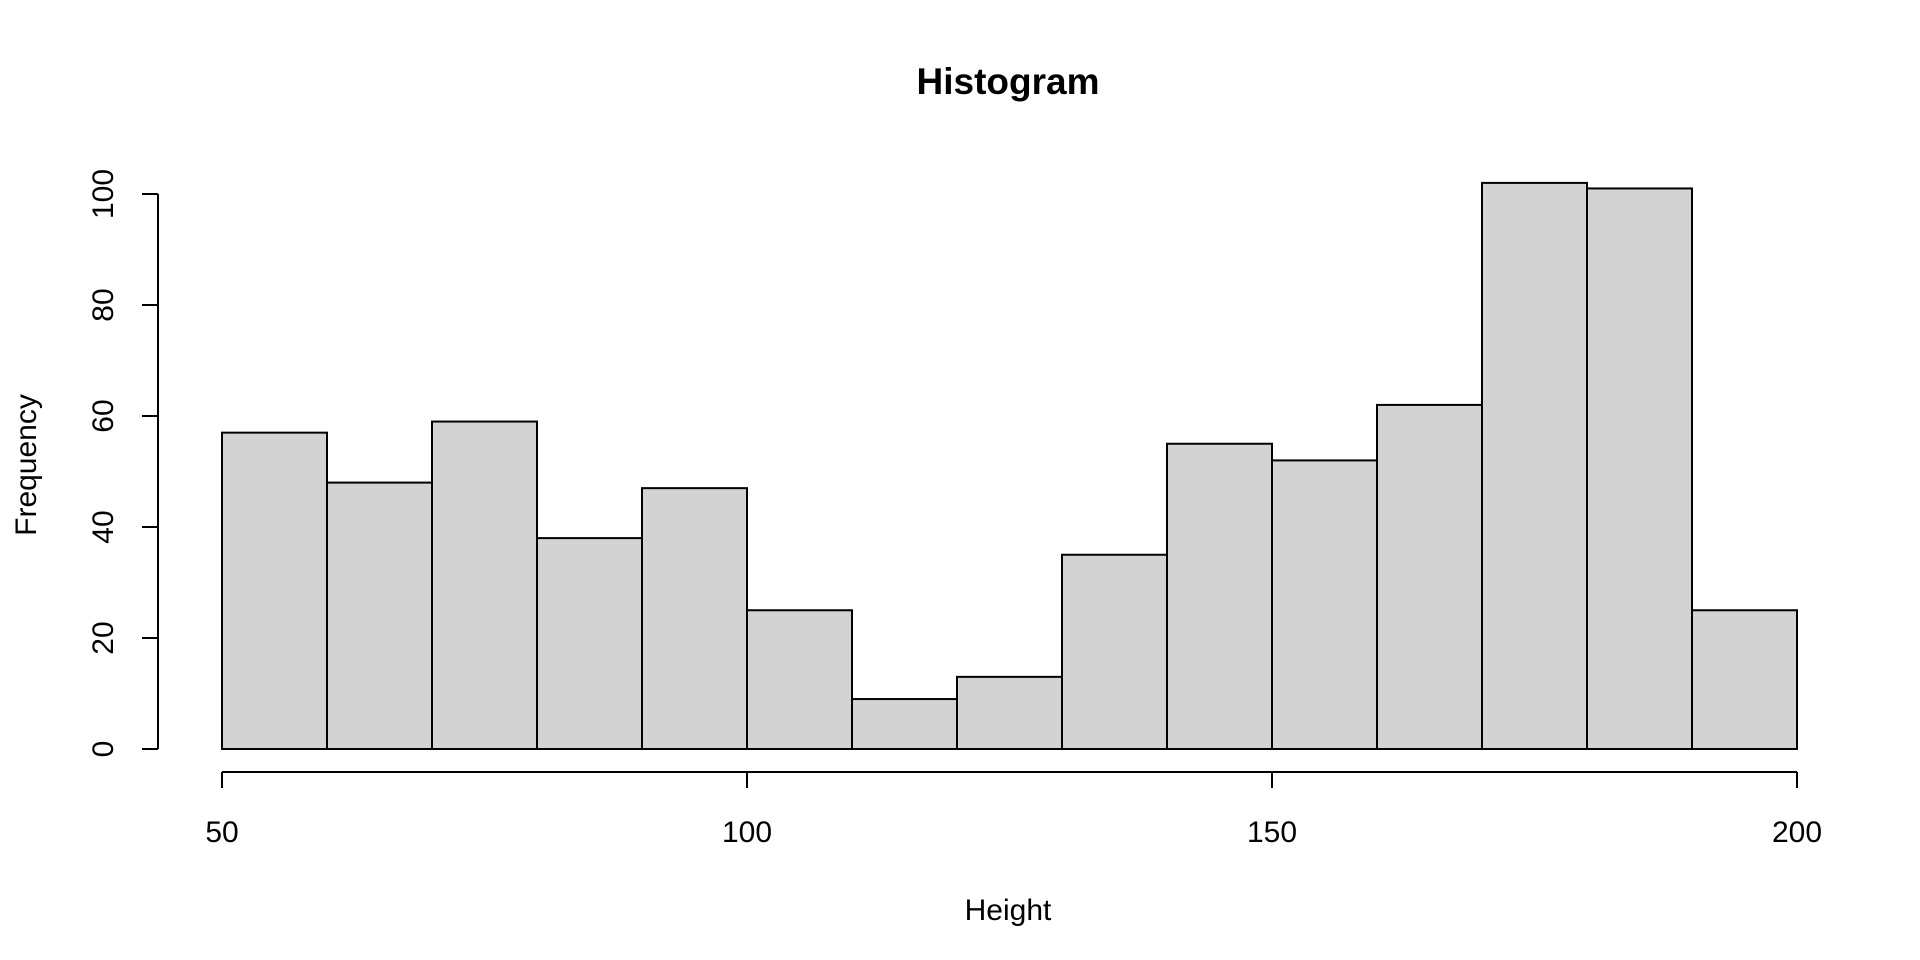 The image size is (1920, 960). What do you see at coordinates (103, 194) in the screenshot?
I see `y-tick-label-5: 100` at bounding box center [103, 194].